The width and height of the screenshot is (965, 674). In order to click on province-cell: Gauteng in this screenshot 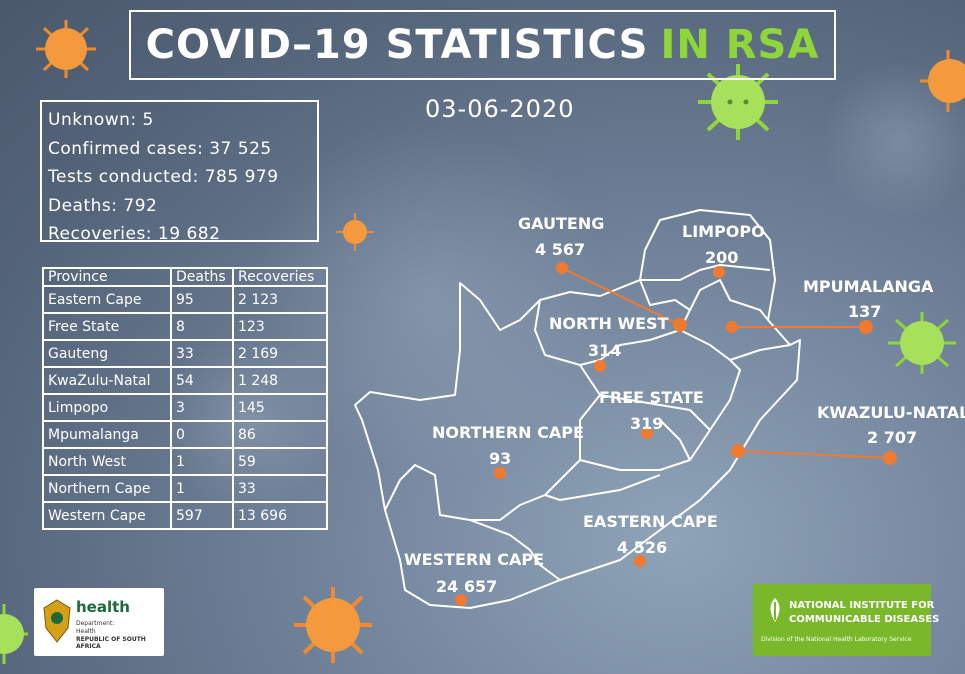, I will do `click(107, 353)`.